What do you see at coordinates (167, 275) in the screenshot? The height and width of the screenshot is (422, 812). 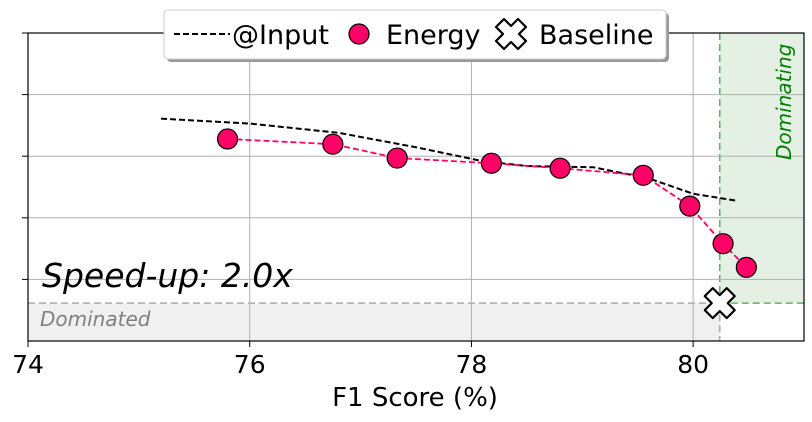 I see `speedup-annotation: Speed-up: 2.0x` at bounding box center [167, 275].